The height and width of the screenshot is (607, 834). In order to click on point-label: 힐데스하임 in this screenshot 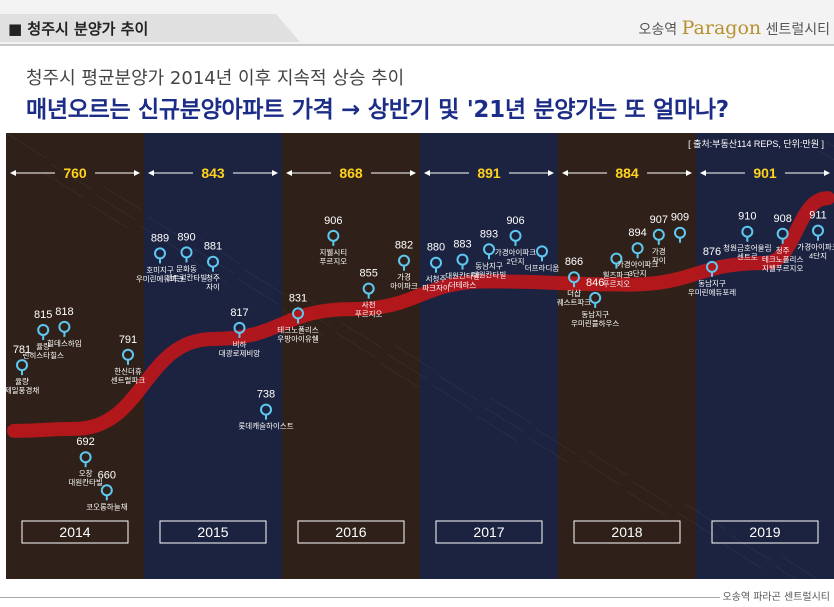, I will do `click(64, 343)`.